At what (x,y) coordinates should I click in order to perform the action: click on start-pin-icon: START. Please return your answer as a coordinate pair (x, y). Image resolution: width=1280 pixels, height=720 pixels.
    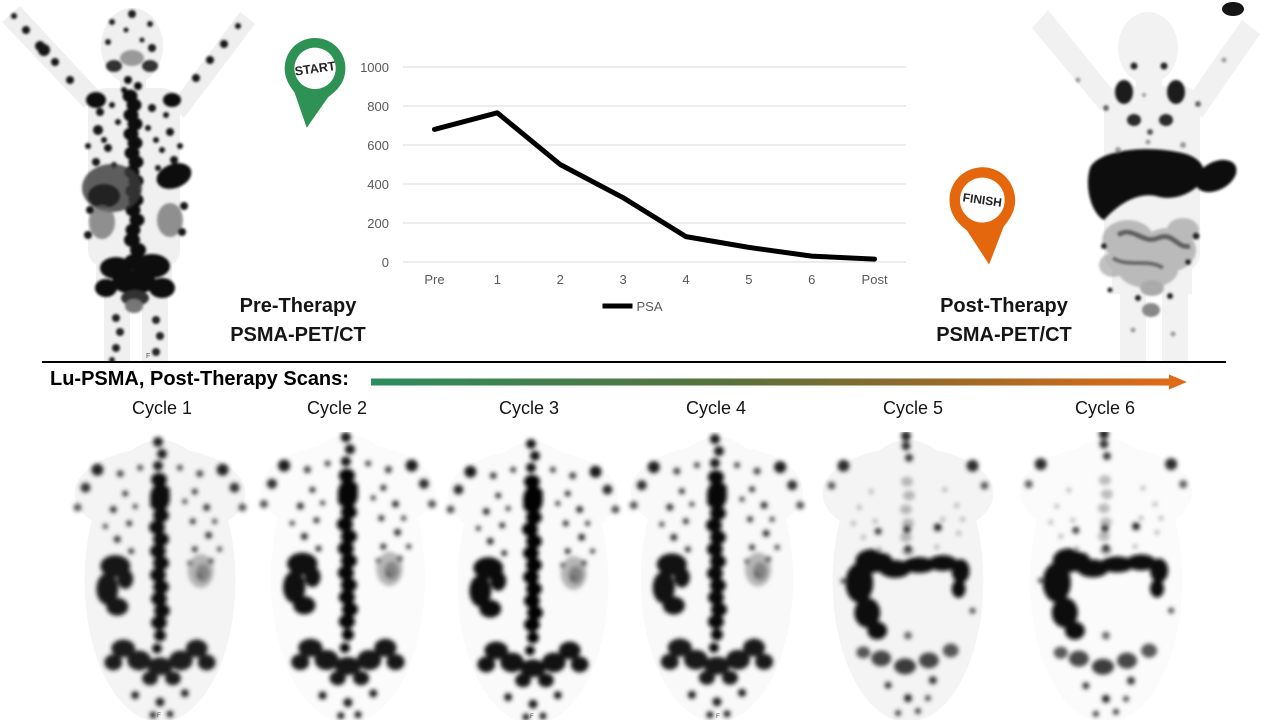
    Looking at the image, I should click on (315, 83).